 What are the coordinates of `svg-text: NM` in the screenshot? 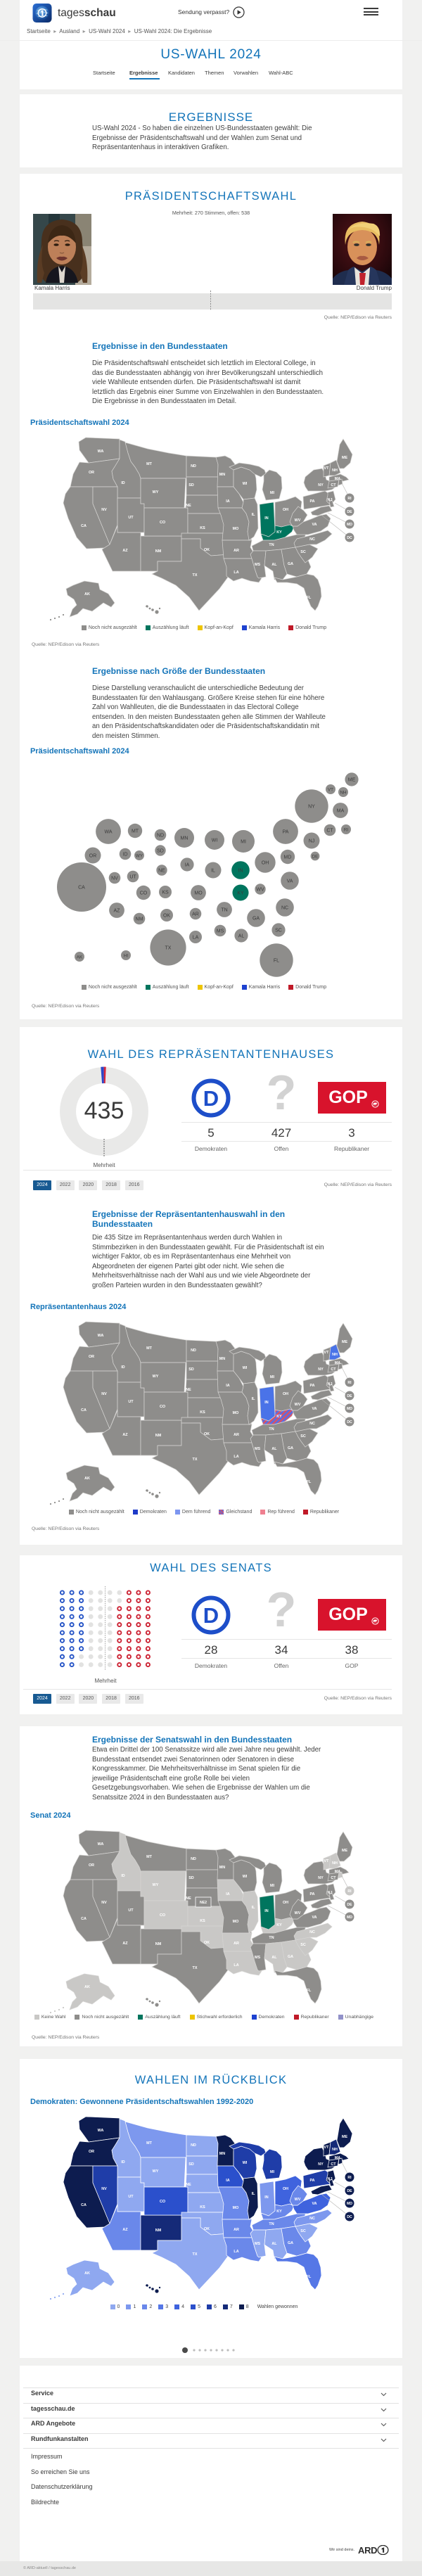 It's located at (158, 1944).